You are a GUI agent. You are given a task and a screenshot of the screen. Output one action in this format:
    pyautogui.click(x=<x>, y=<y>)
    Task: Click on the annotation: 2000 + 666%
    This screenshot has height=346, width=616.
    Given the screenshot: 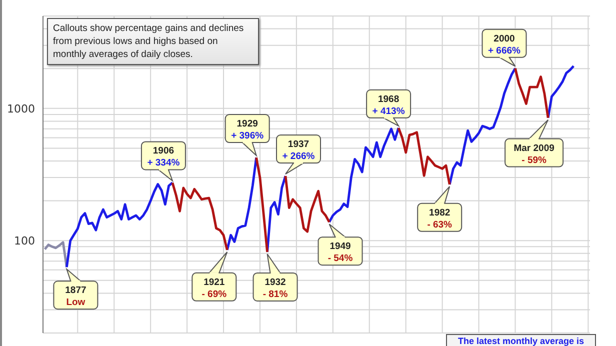 What is the action you would take?
    pyautogui.click(x=505, y=44)
    